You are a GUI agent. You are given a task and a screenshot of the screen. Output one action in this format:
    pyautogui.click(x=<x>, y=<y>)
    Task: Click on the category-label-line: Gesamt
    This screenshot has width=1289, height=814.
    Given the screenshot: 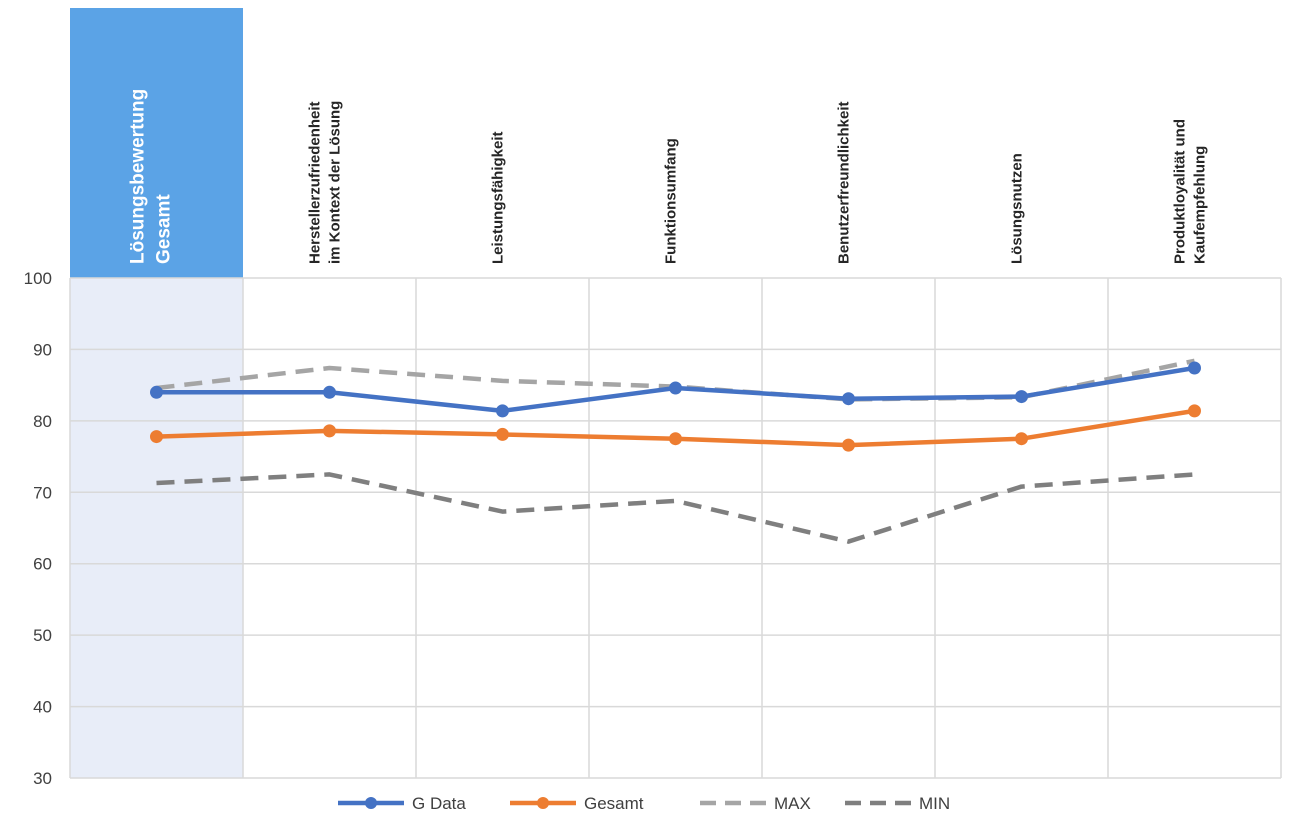 What is the action you would take?
    pyautogui.click(x=164, y=229)
    